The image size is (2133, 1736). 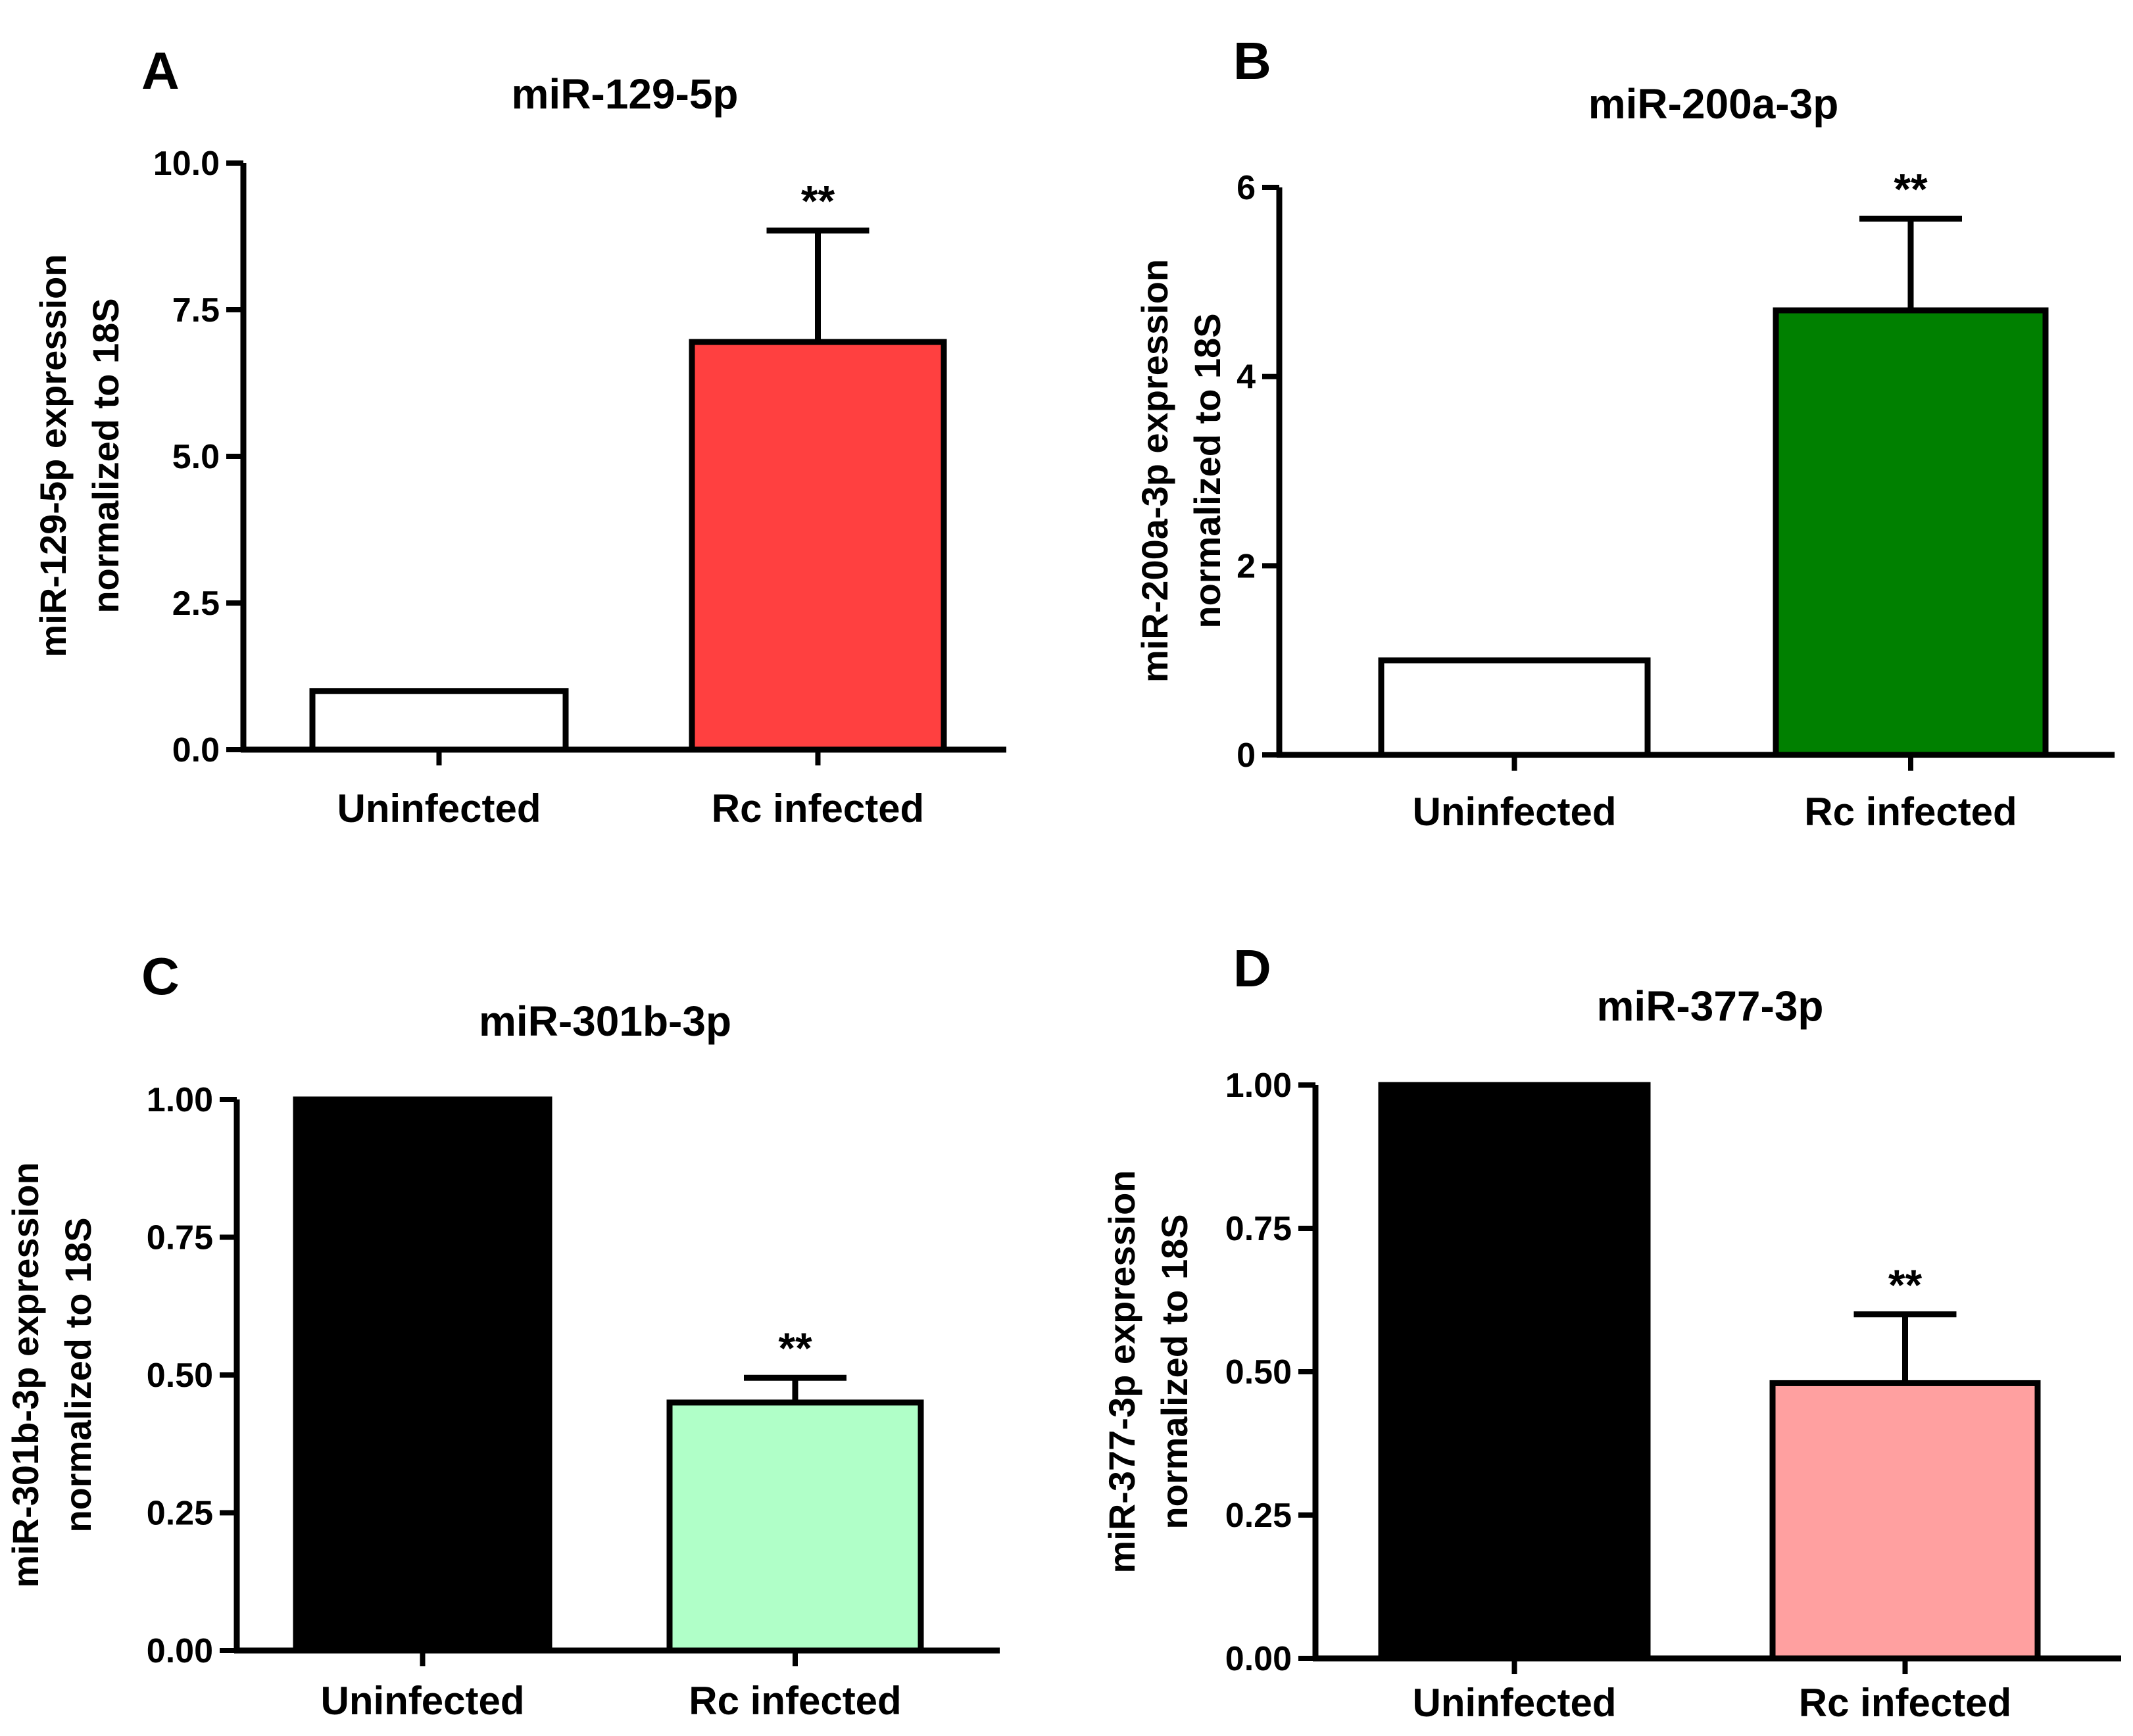 I want to click on y-tick-label: 4, so click(x=1246, y=377).